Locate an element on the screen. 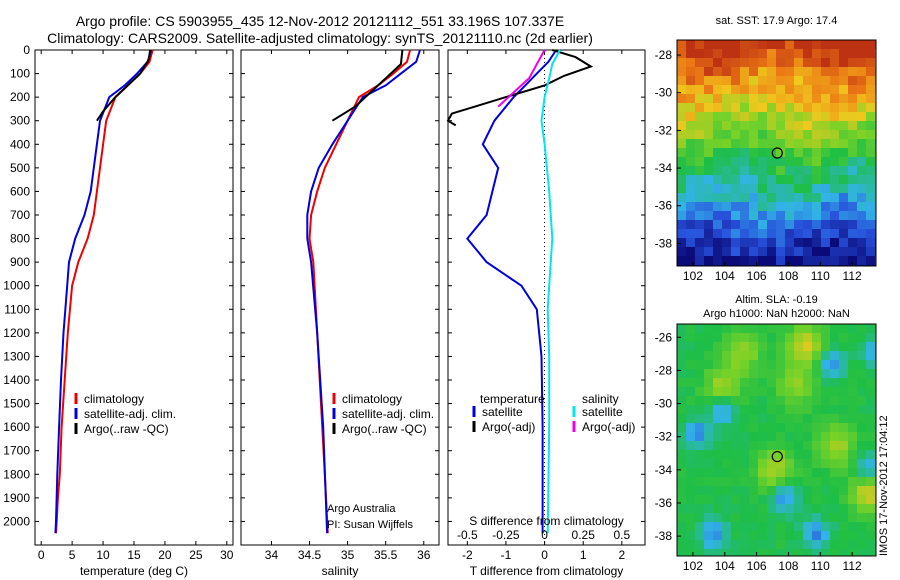  legend-label: Argo(-adj) is located at coordinates (608, 427).